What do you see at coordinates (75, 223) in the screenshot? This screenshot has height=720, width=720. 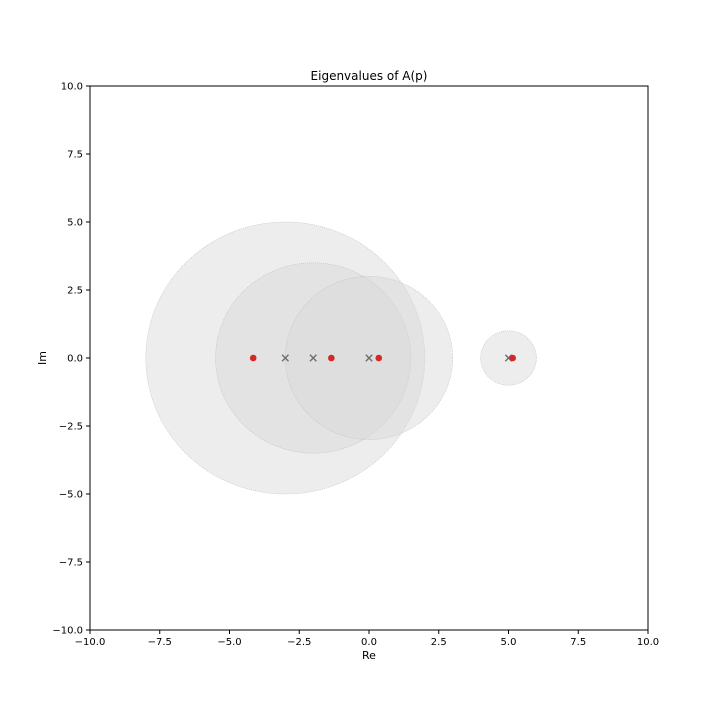 I see `y-tick-label: 5.0` at bounding box center [75, 223].